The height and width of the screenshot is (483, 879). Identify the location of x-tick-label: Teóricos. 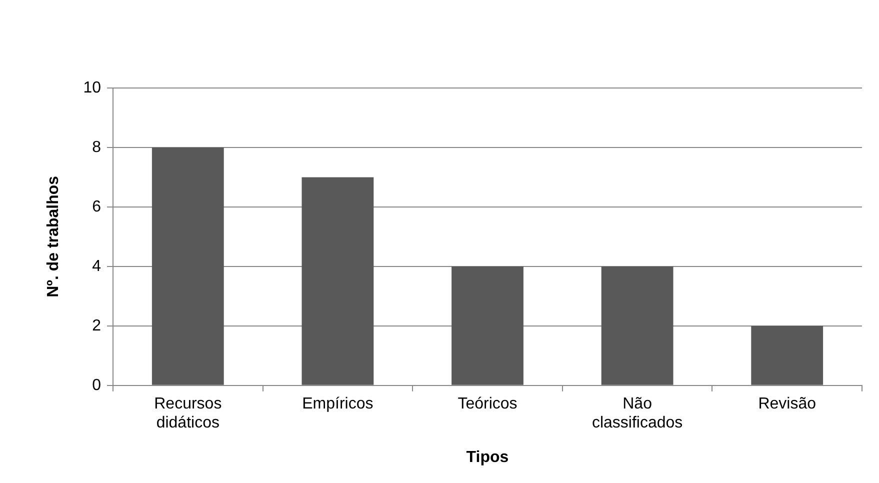
(488, 403).